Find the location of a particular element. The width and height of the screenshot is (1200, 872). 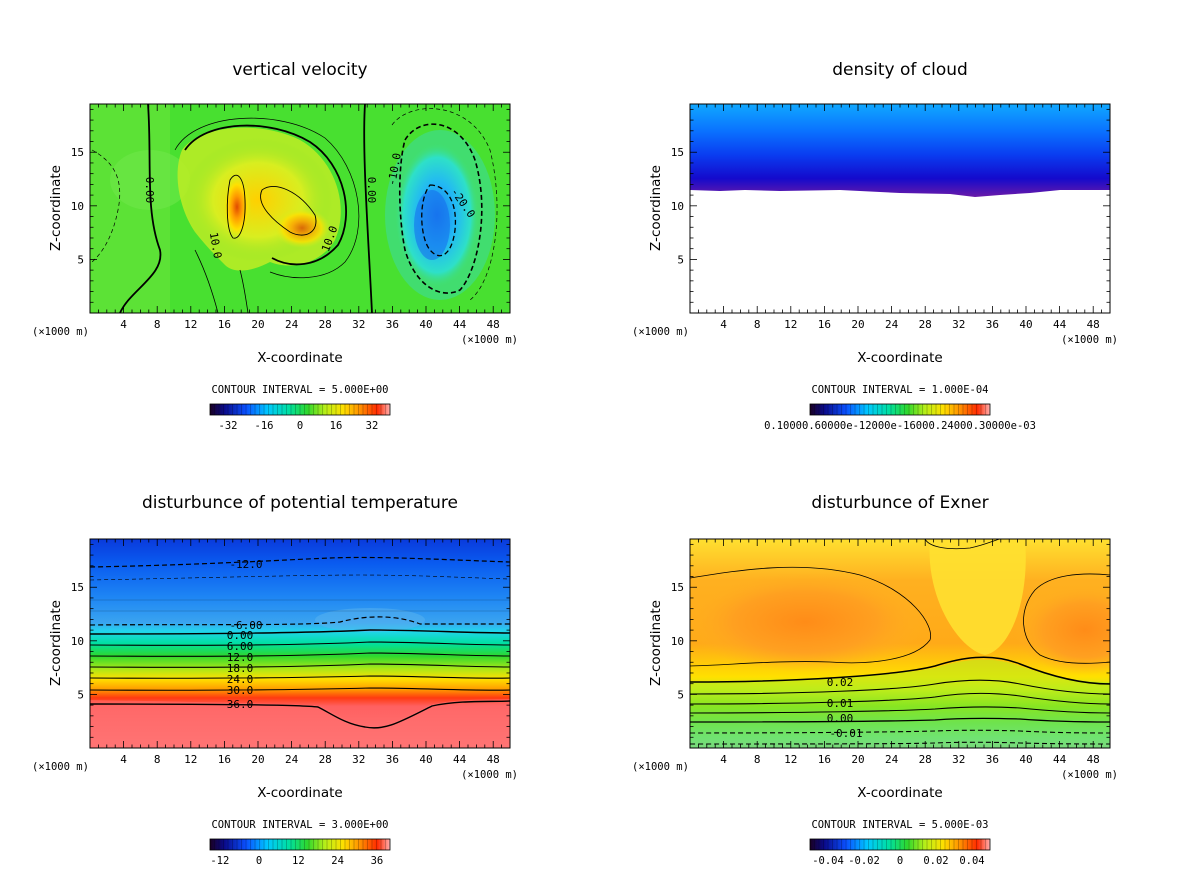

colorbar-label: 24 is located at coordinates (337, 861).